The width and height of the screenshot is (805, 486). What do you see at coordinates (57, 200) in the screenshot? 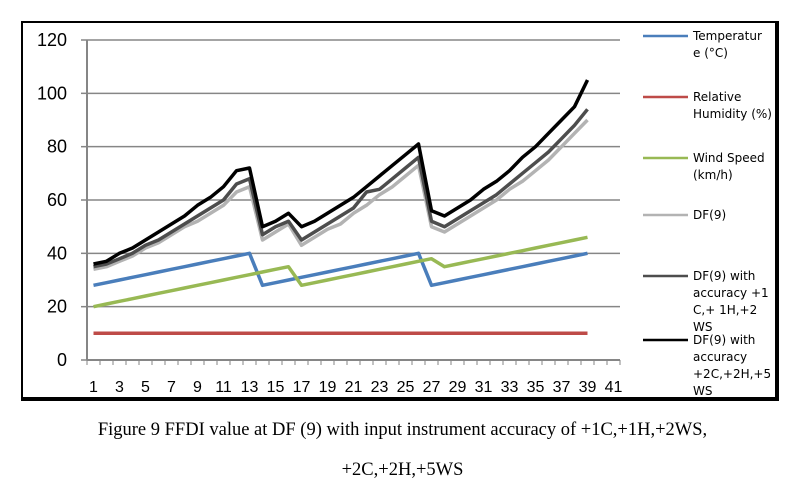
I see `y-tick-label: 60` at bounding box center [57, 200].